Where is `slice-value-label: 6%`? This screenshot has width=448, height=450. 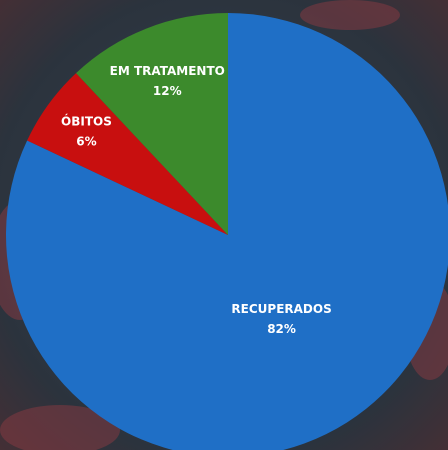
slice-value-label: 6% is located at coordinates (86, 142).